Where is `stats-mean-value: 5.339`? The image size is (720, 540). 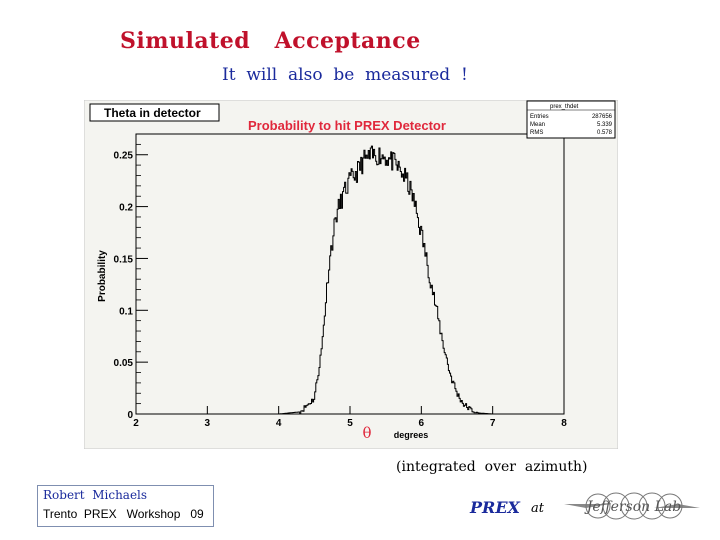
stats-mean-value: 5.339 is located at coordinates (605, 125).